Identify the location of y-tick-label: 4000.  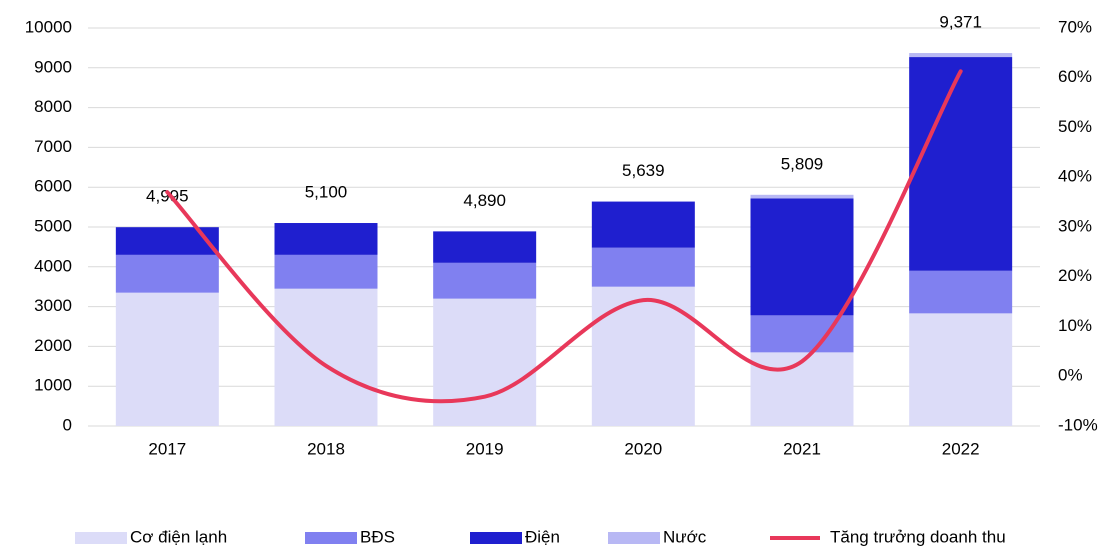
(53, 265).